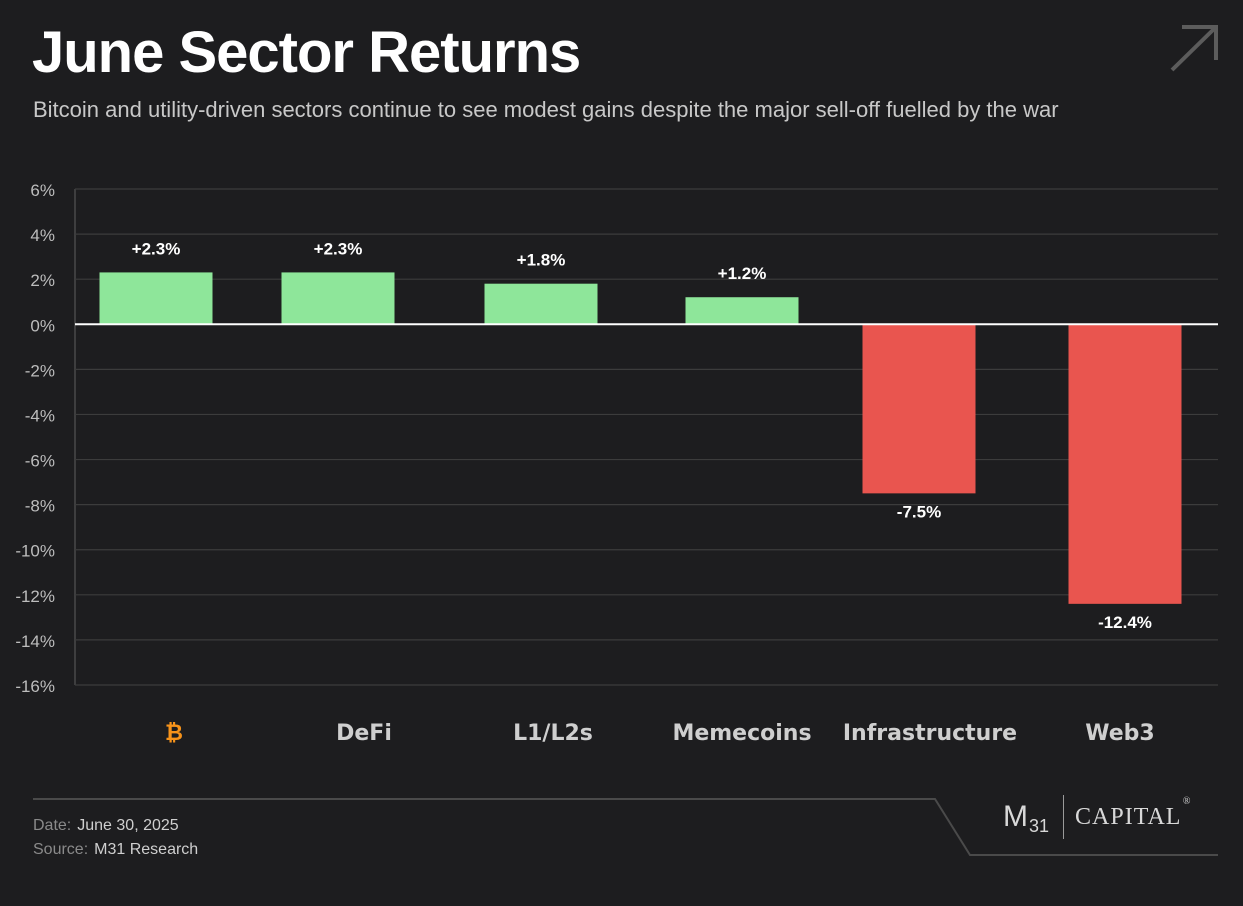 This screenshot has width=1243, height=906. I want to click on category-label-bitcoin: ₿, so click(174, 733).